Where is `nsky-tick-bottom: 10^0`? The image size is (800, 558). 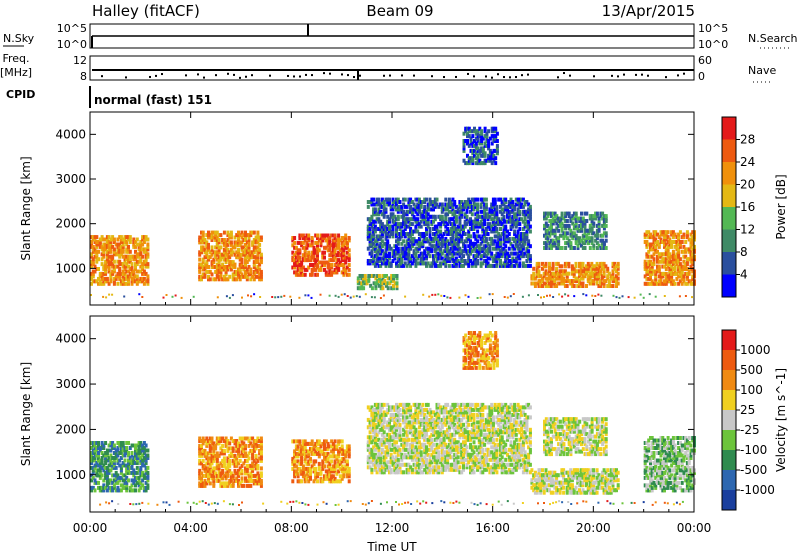 nsky-tick-bottom: 10^0 is located at coordinates (72, 44).